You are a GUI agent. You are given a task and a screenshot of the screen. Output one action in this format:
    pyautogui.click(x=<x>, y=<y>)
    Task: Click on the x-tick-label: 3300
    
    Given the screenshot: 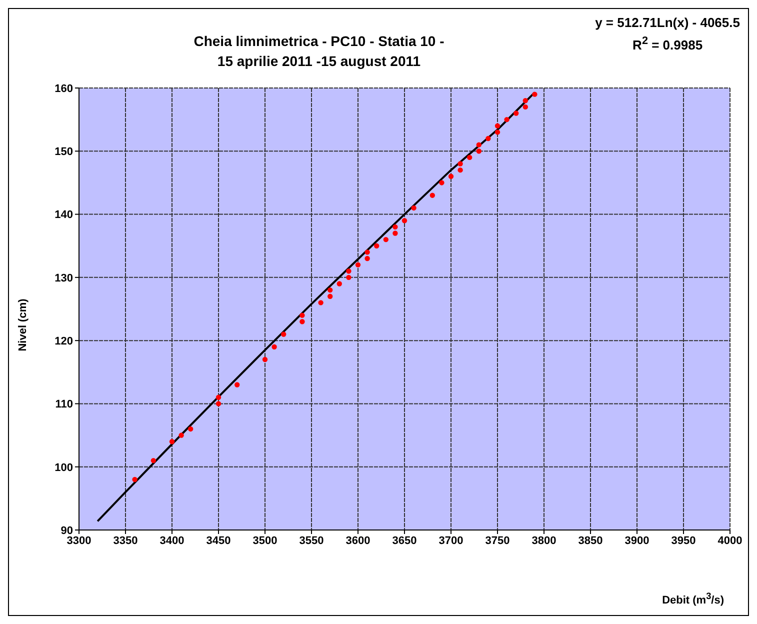 What is the action you would take?
    pyautogui.click(x=79, y=540)
    